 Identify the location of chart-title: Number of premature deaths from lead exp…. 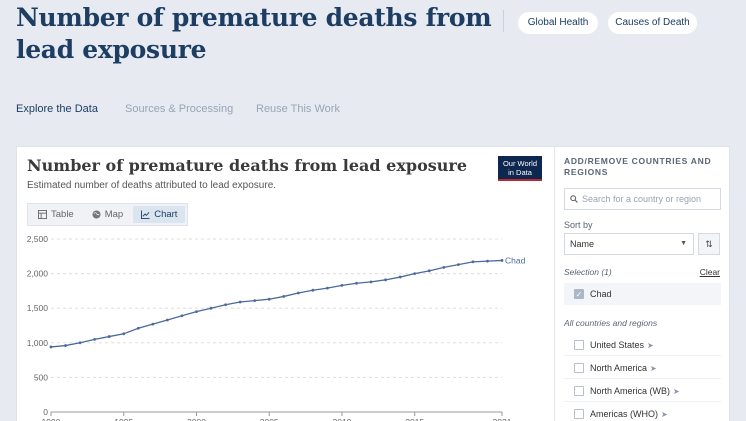
(247, 165).